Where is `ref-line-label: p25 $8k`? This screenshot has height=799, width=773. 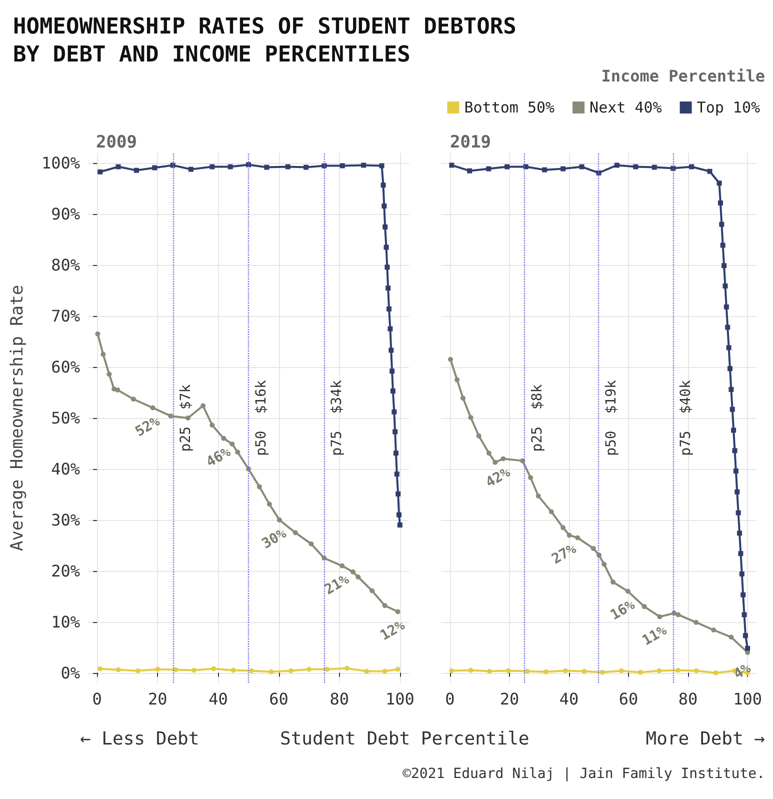 ref-line-label: p25 $8k is located at coordinates (537, 418).